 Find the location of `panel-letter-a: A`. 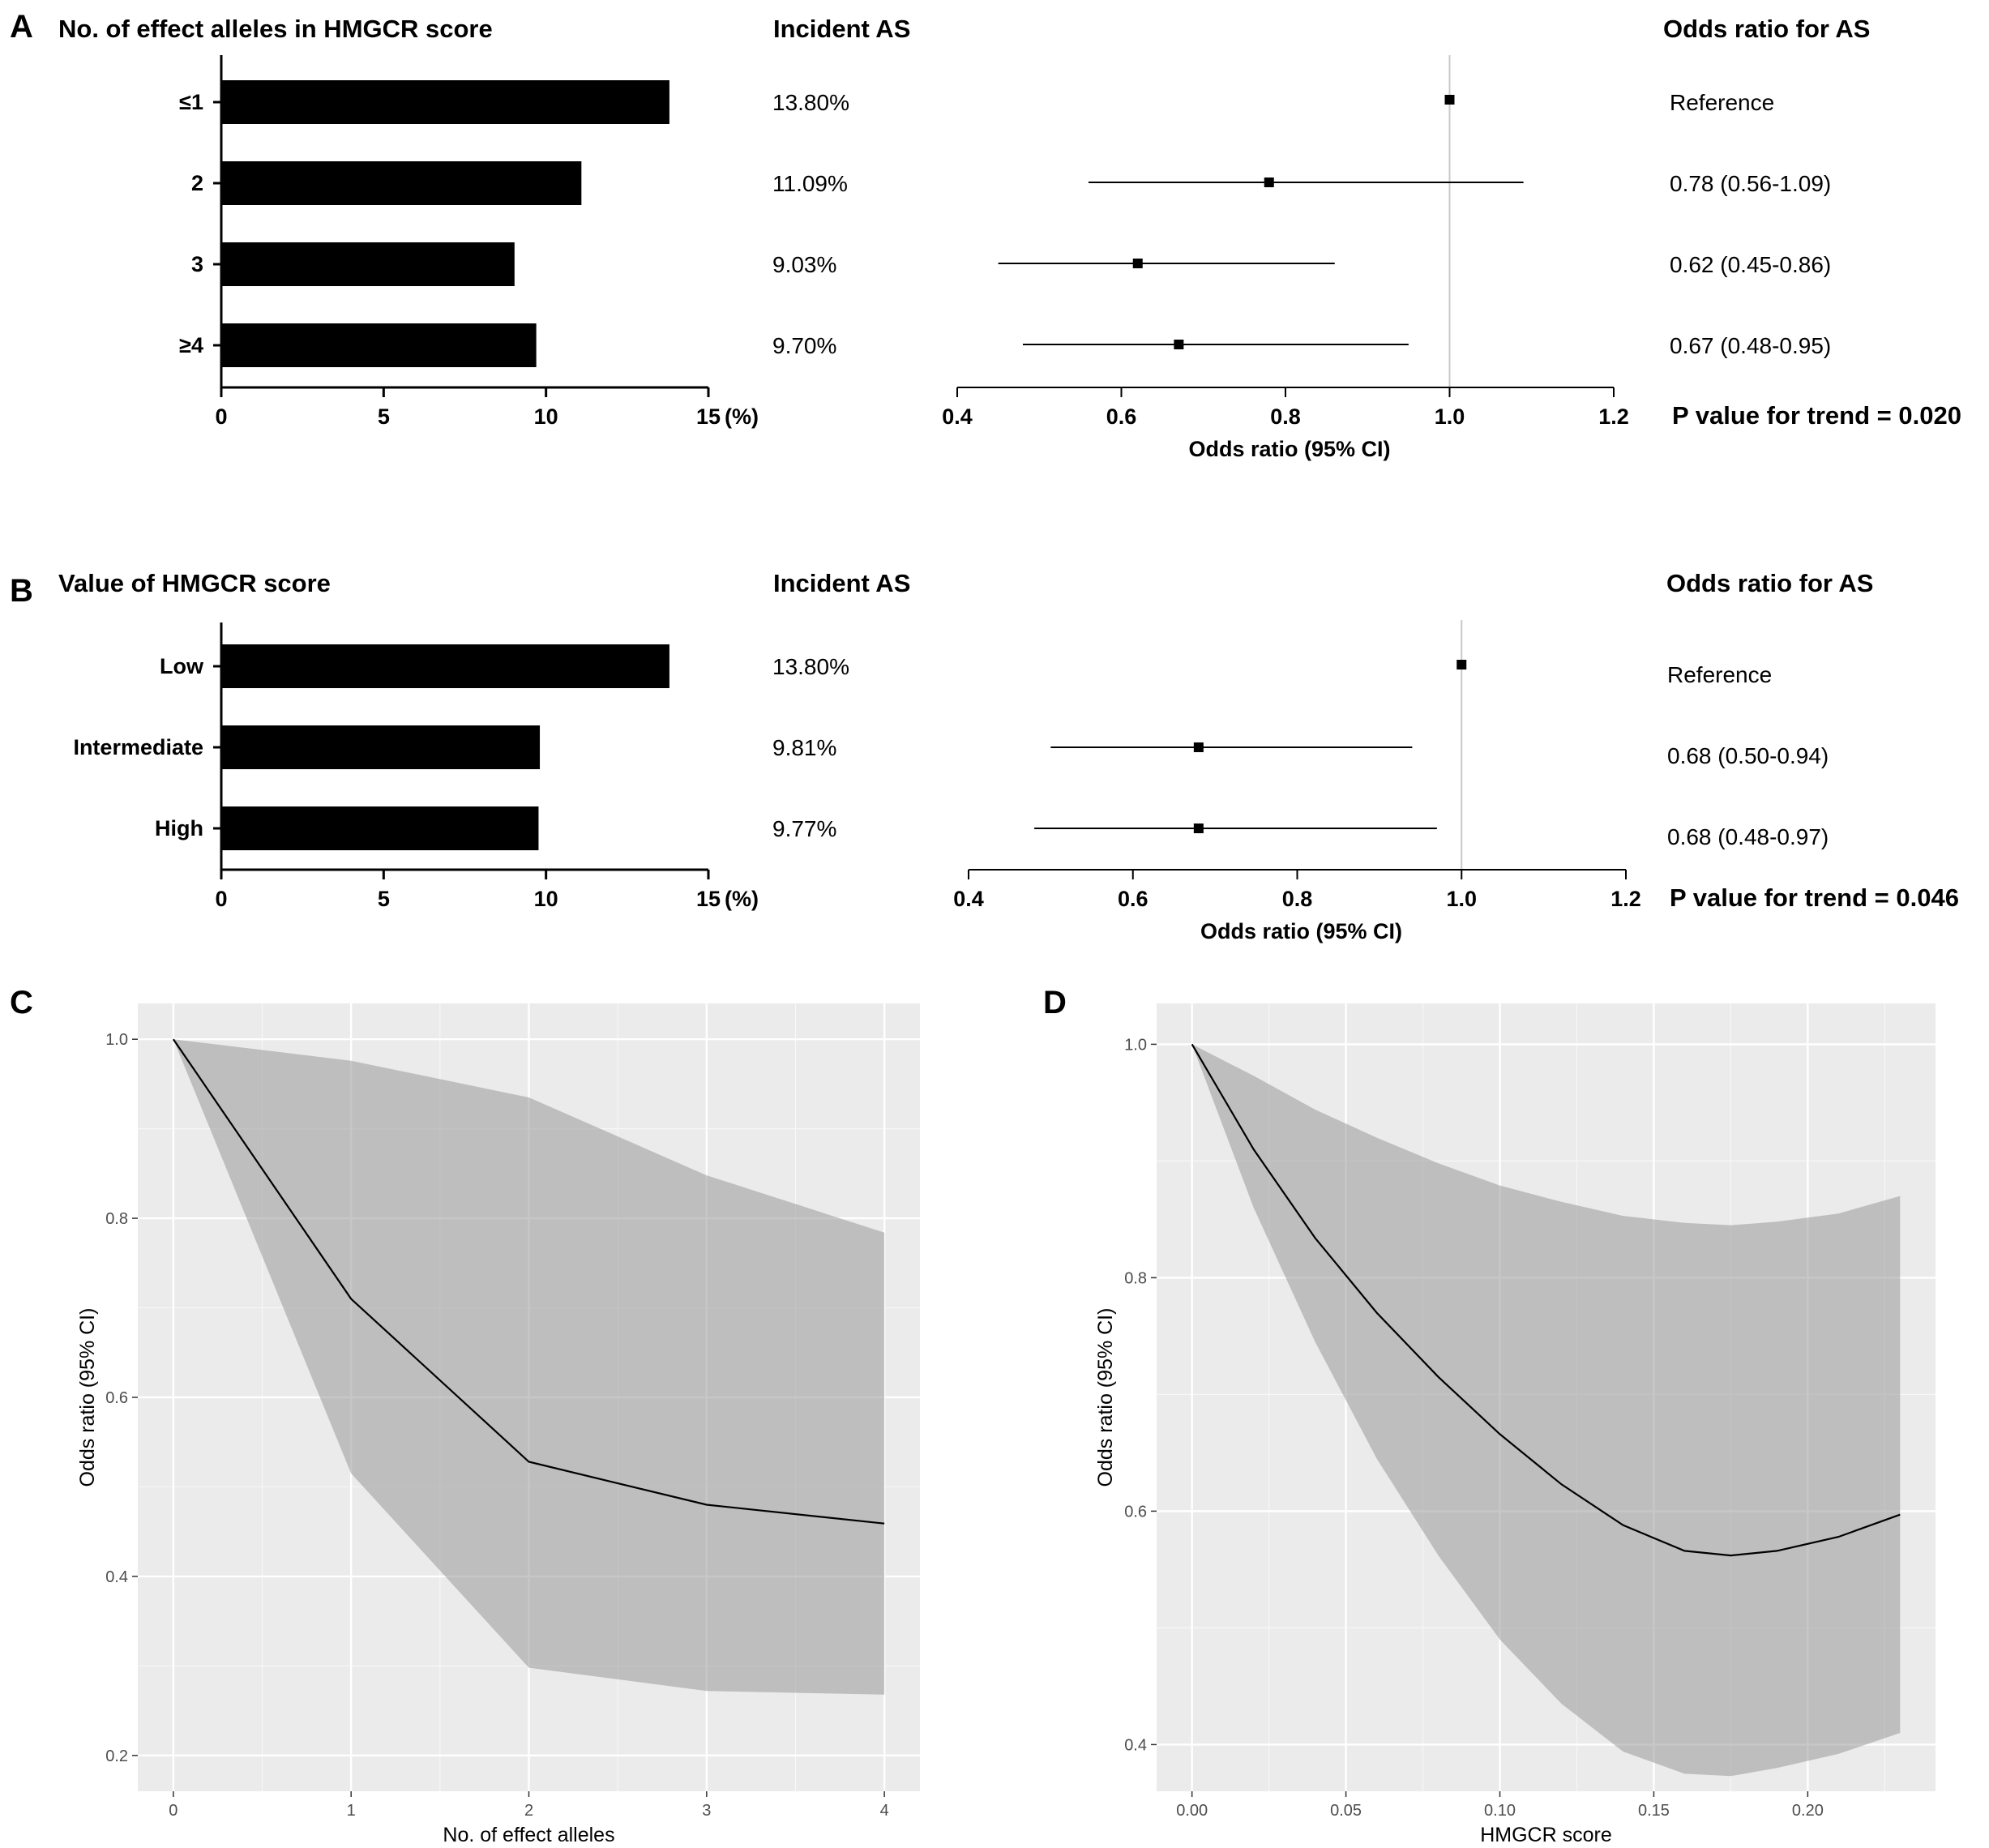

panel-letter-a: A is located at coordinates (22, 27).